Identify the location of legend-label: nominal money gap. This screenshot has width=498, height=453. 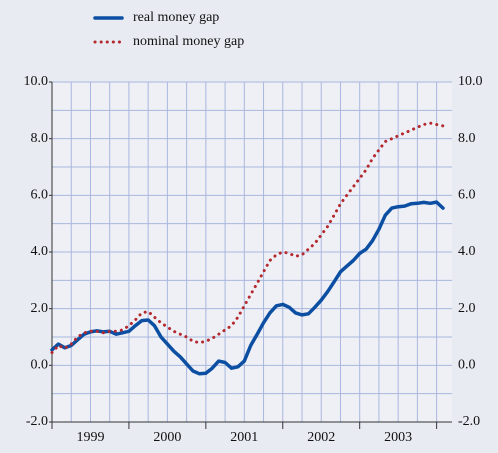
(188, 41).